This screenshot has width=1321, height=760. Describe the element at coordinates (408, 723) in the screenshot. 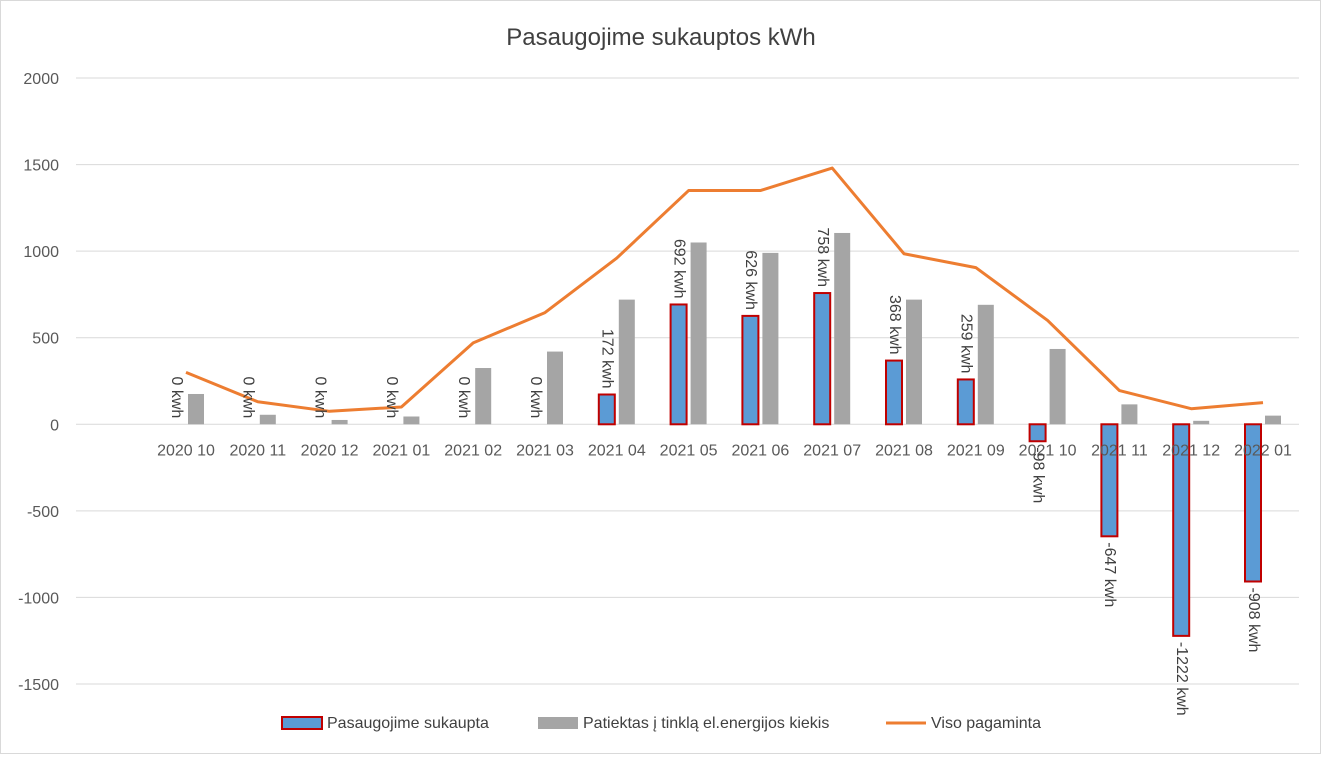

I see `legend-label-stored: Pasaugojime sukaupta` at that location.